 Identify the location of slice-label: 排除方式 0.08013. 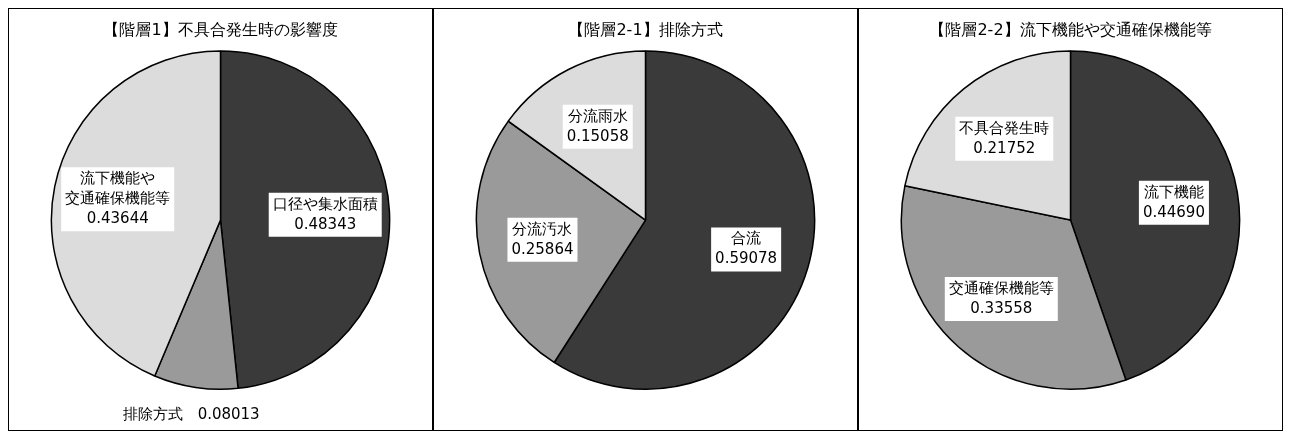
(191, 414).